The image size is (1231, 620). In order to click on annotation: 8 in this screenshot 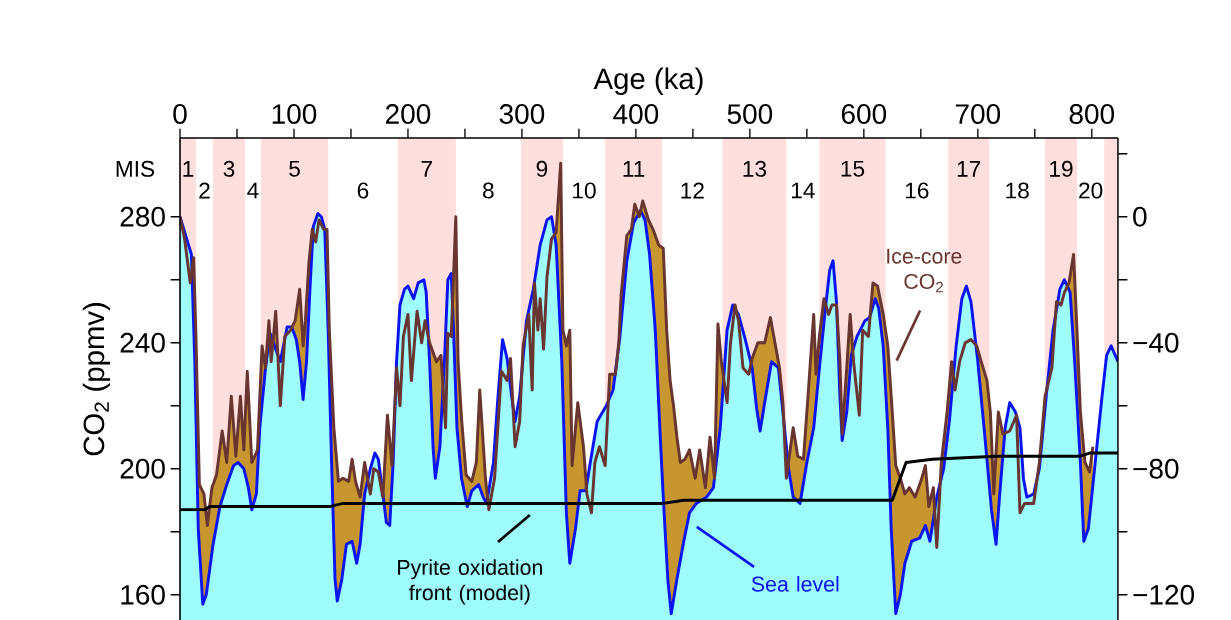, I will do `click(488, 190)`.